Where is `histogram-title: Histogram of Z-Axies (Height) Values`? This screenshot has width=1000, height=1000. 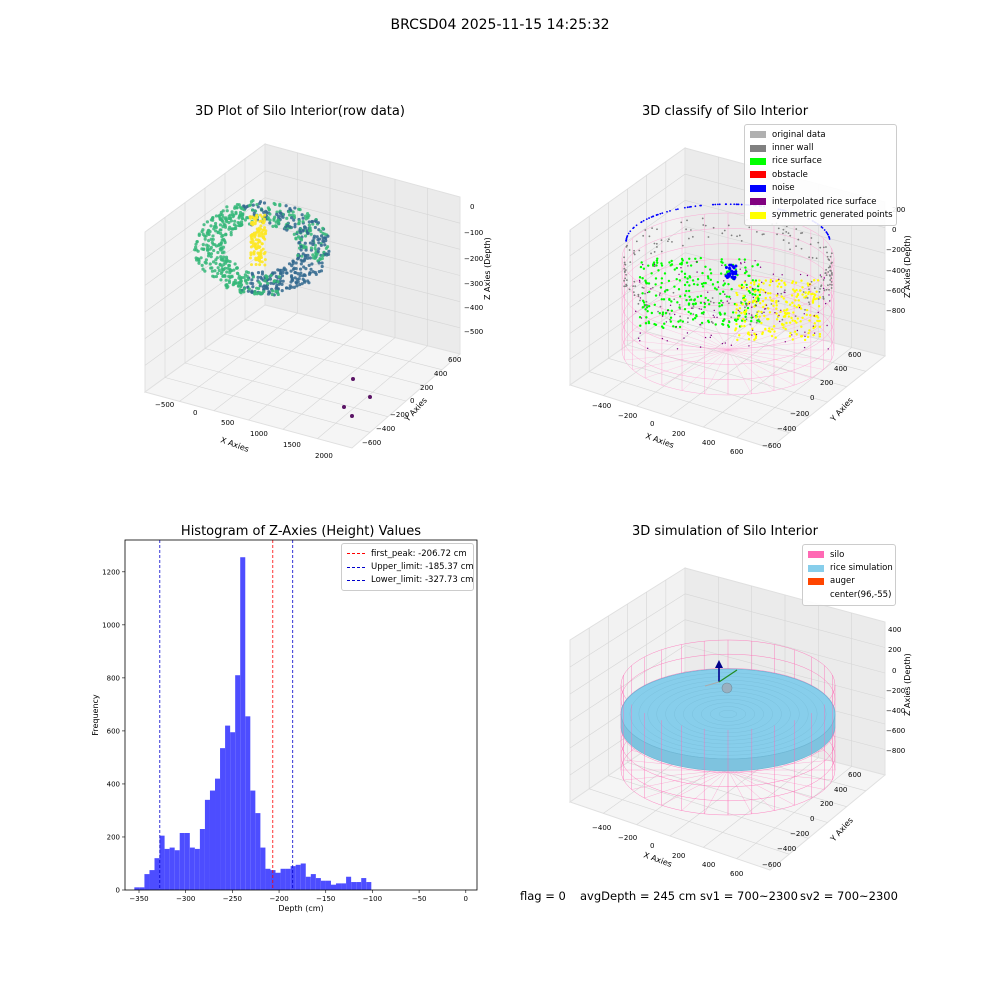
histogram-title: Histogram of Z-Axies (Height) Values is located at coordinates (301, 531).